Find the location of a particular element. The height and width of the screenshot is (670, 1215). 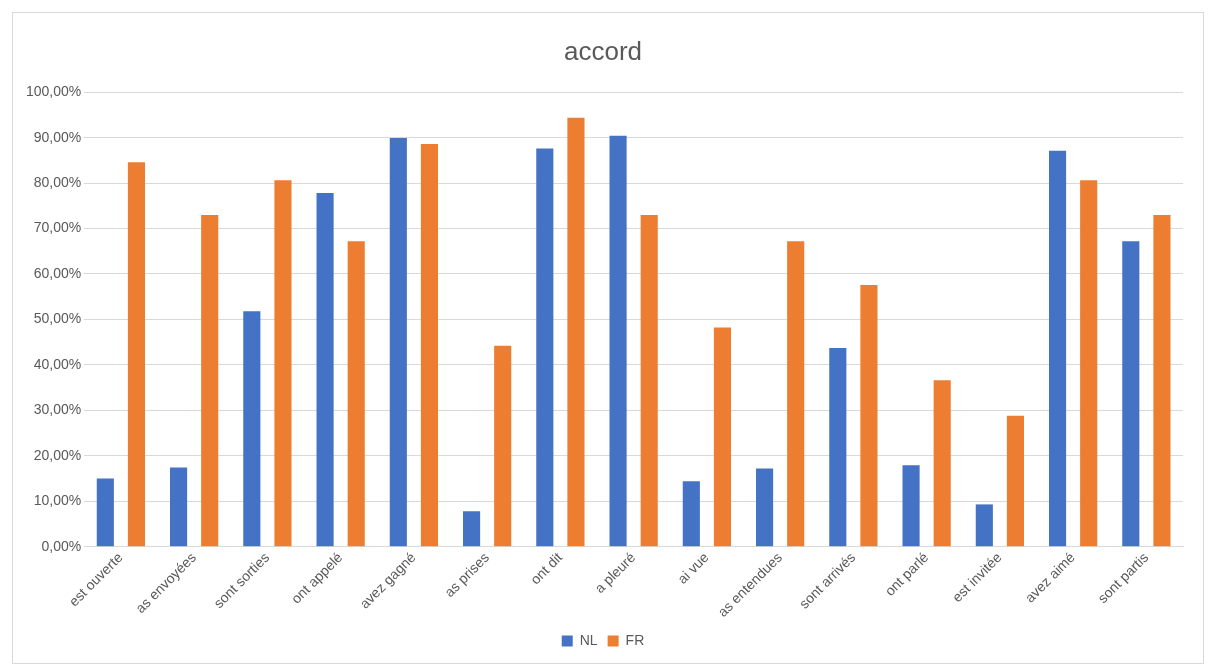

y-tick-label: 10,00% is located at coordinates (57, 500).